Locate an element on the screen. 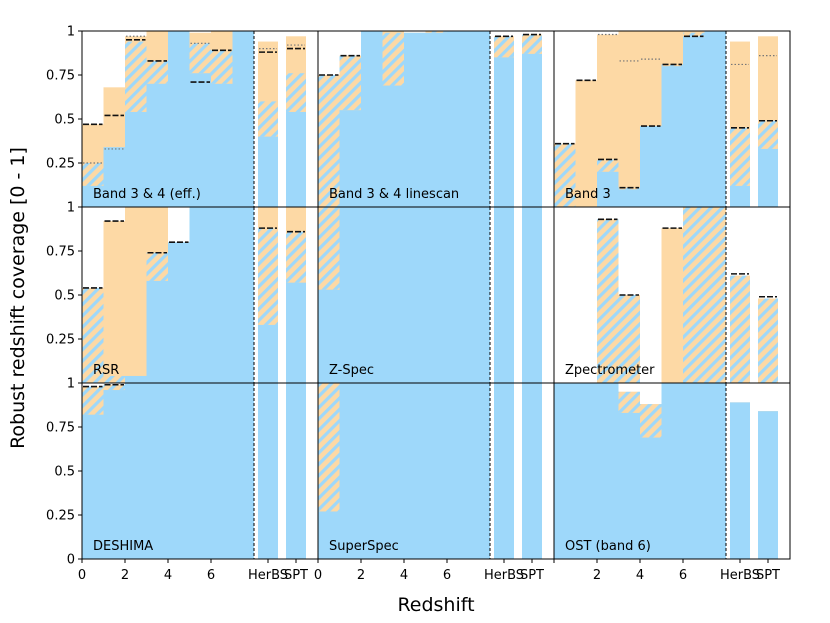 The height and width of the screenshot is (623, 830). panel-5: Zpectrometer is located at coordinates (672, 295).